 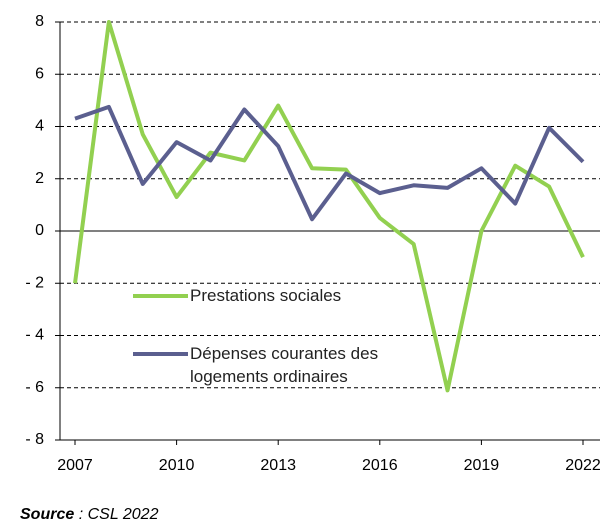 I want to click on y-tick-label: - 4, so click(x=34, y=335).